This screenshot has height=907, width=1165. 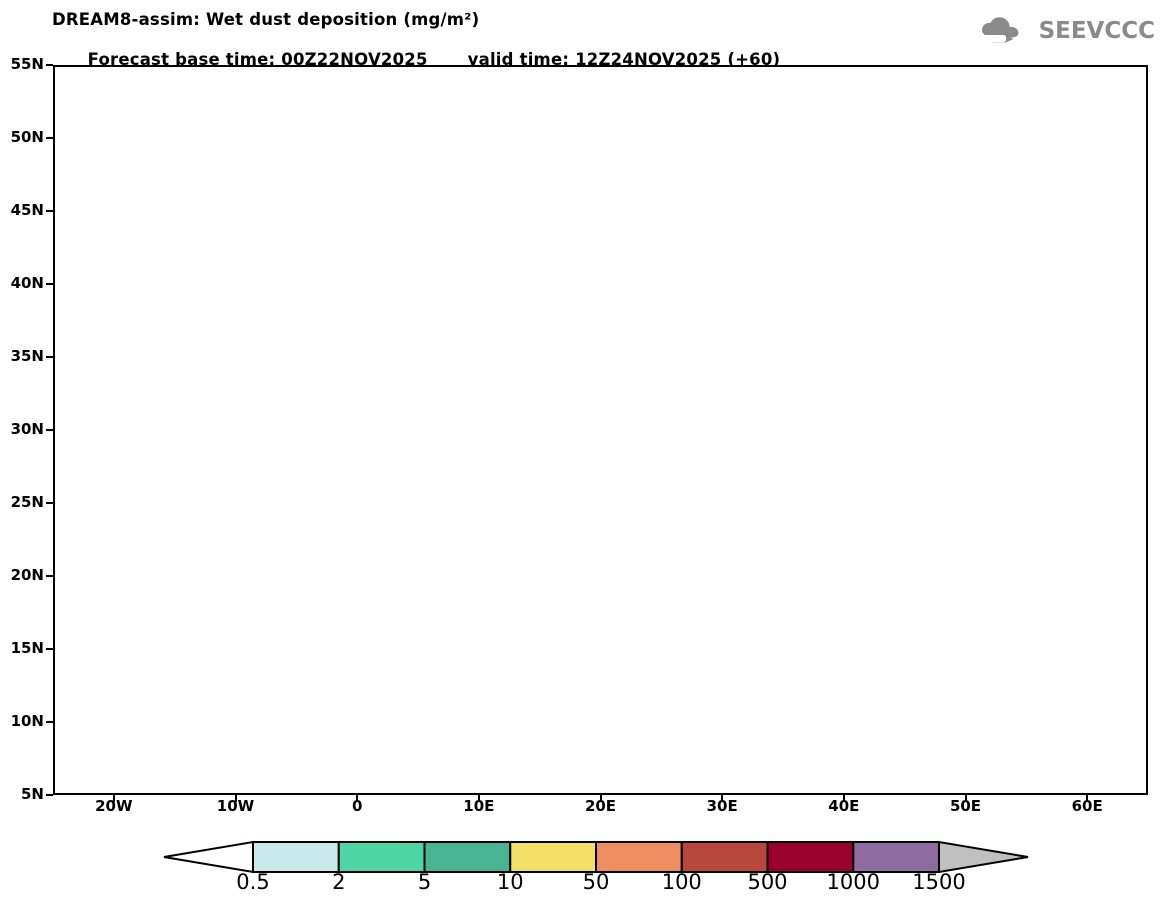 I want to click on x-axis-label: 40E, so click(x=844, y=806).